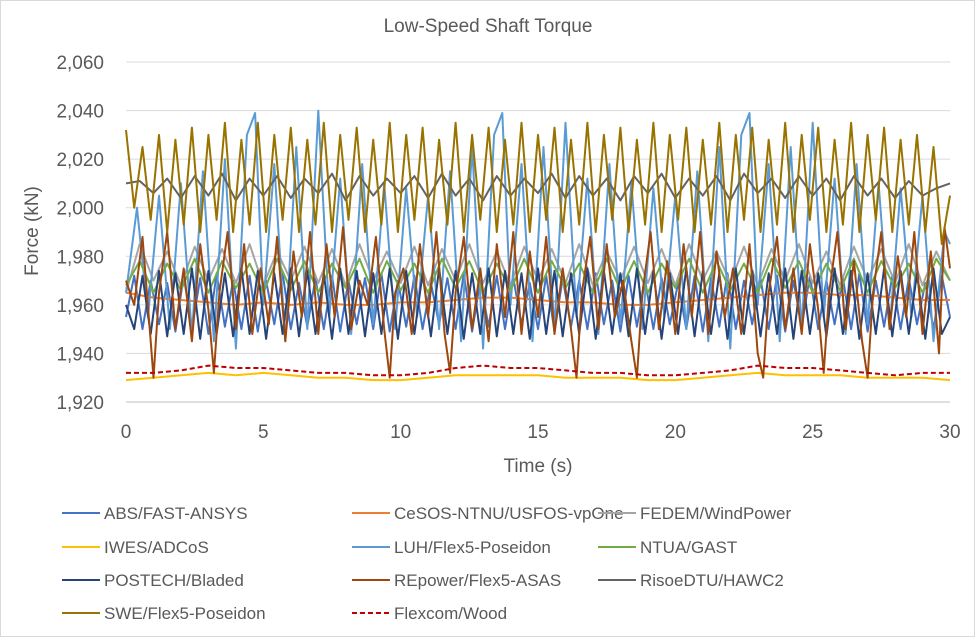  I want to click on legend-label: CeSOS-NTNU/USFOS-vpOne, so click(509, 513).